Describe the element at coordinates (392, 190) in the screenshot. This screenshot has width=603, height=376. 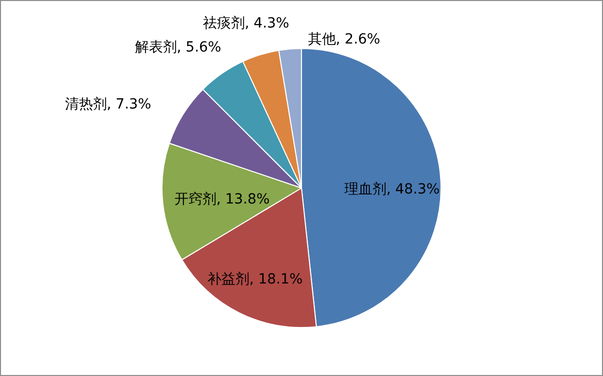
I see `slice-label: 理血剂, 48.3%` at that location.